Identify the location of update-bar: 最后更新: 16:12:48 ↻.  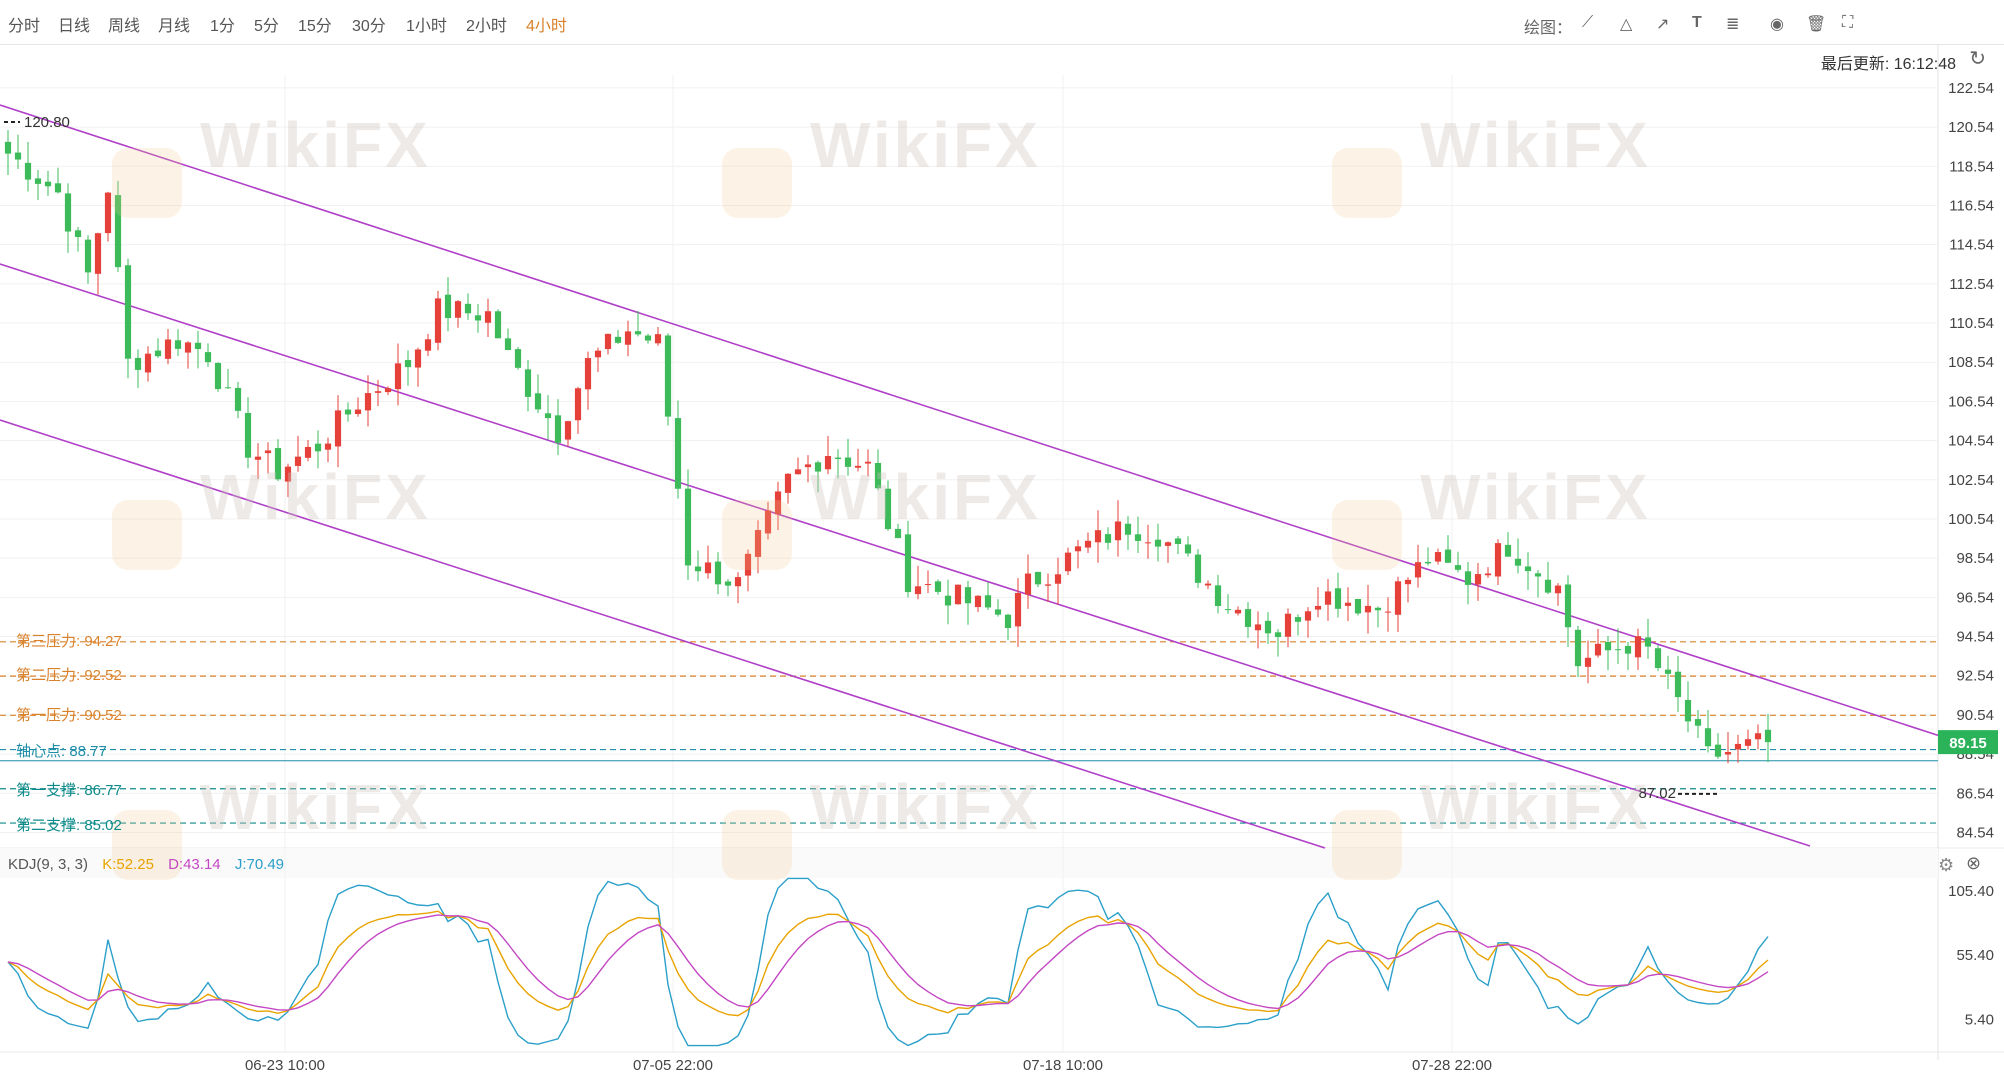
(1002, 59).